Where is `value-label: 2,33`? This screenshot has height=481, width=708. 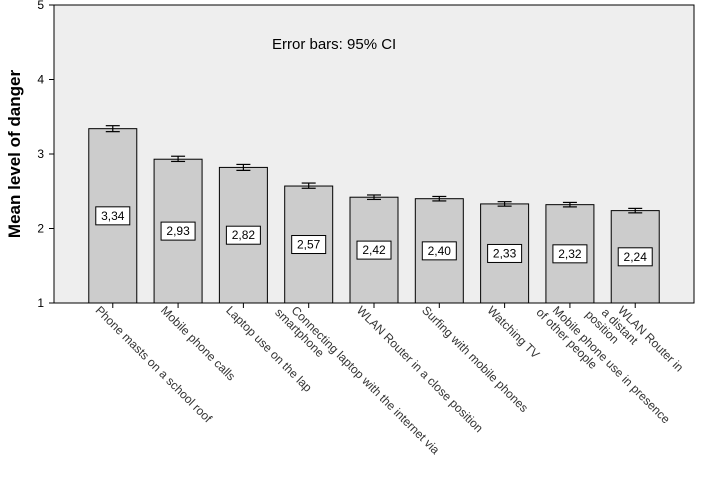
value-label: 2,33 is located at coordinates (505, 253).